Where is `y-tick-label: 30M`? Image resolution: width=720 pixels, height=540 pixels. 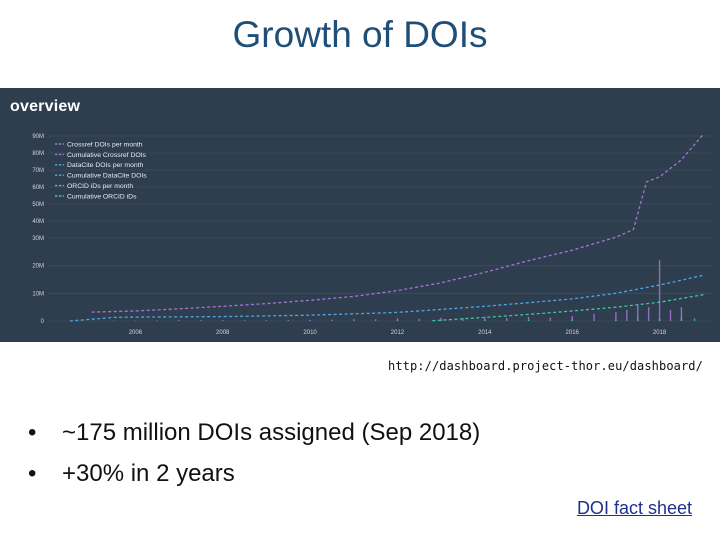
y-tick-label: 30M is located at coordinates (38, 239).